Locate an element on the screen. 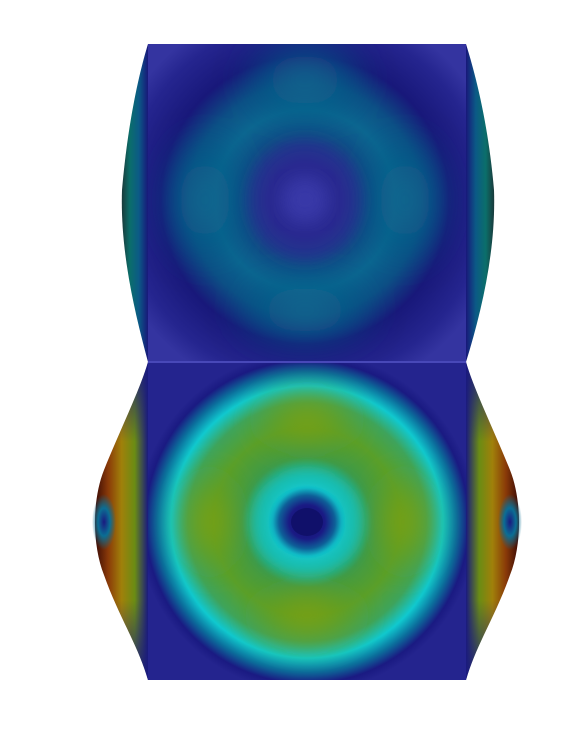 This screenshot has width=577, height=733. upper-left-flange is located at coordinates (134, 203).